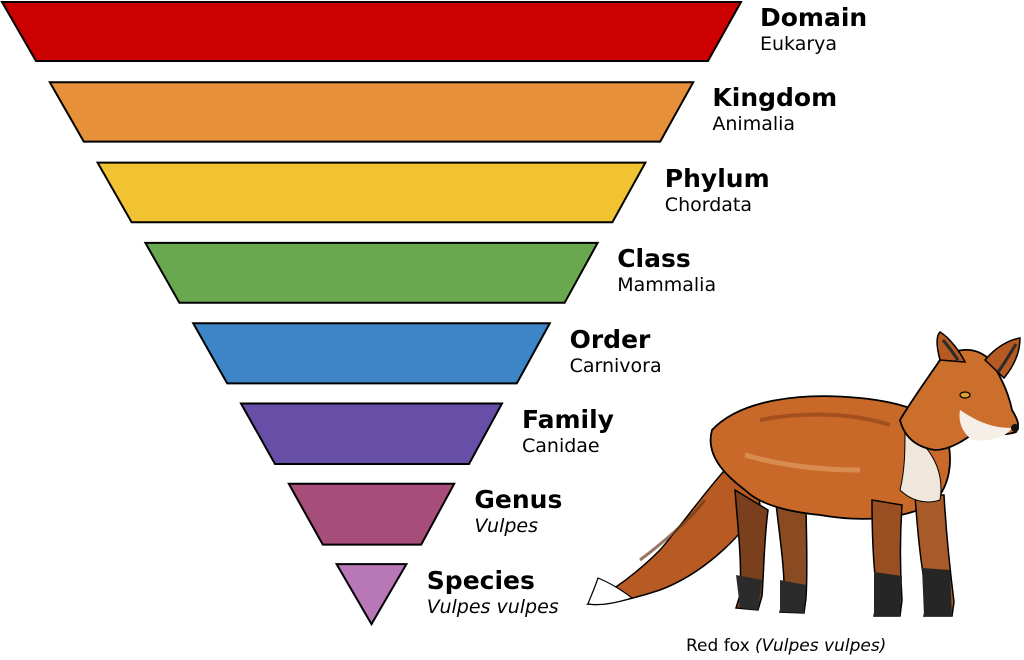  I want to click on rank-label-order: Order Carnivora, so click(616, 351).